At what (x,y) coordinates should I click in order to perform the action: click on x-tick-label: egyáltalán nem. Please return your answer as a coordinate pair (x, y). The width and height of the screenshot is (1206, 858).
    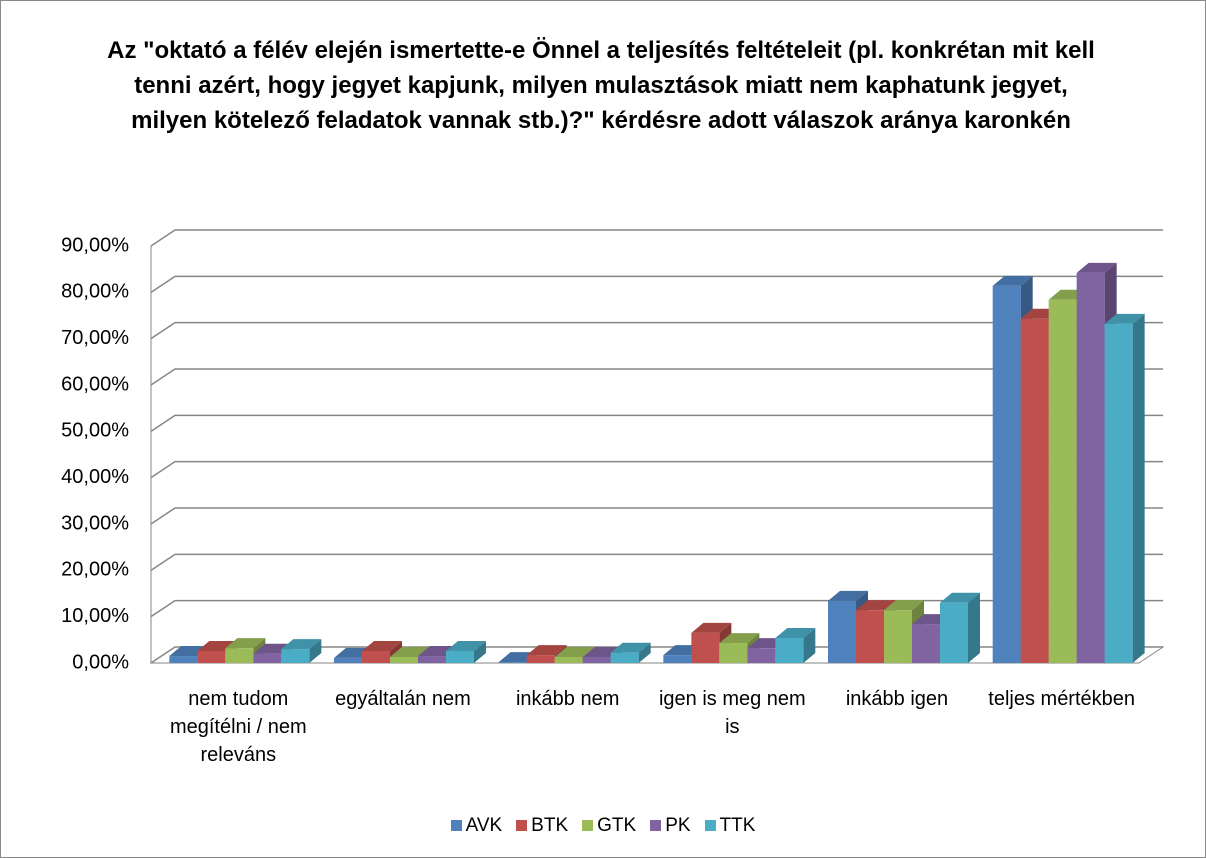
    Looking at the image, I should click on (403, 699).